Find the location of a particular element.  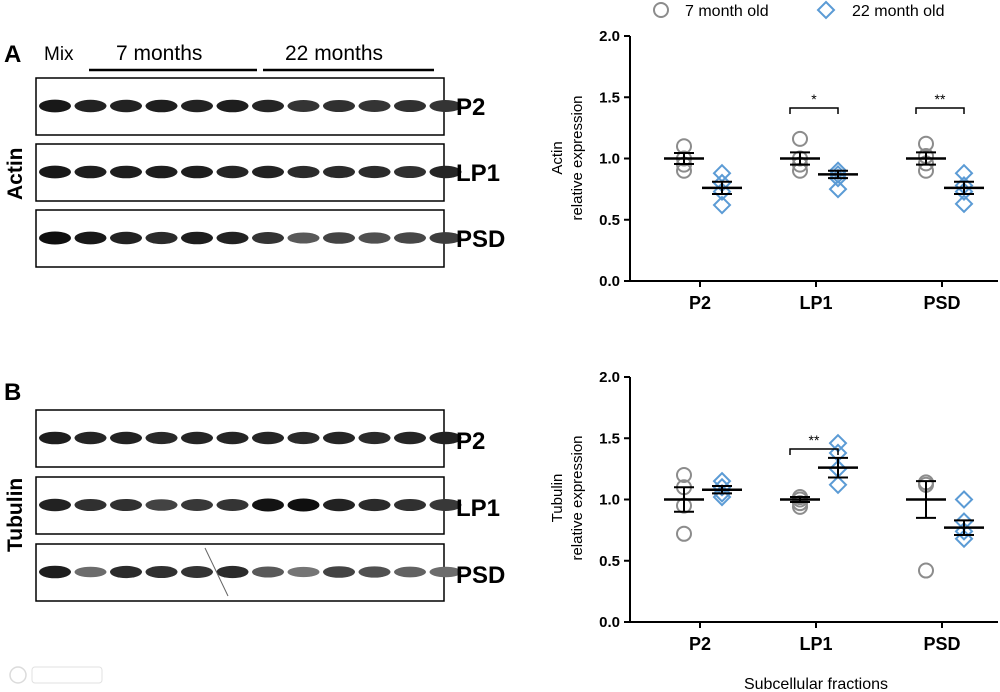

watermark-logo is located at coordinates (56, 675).